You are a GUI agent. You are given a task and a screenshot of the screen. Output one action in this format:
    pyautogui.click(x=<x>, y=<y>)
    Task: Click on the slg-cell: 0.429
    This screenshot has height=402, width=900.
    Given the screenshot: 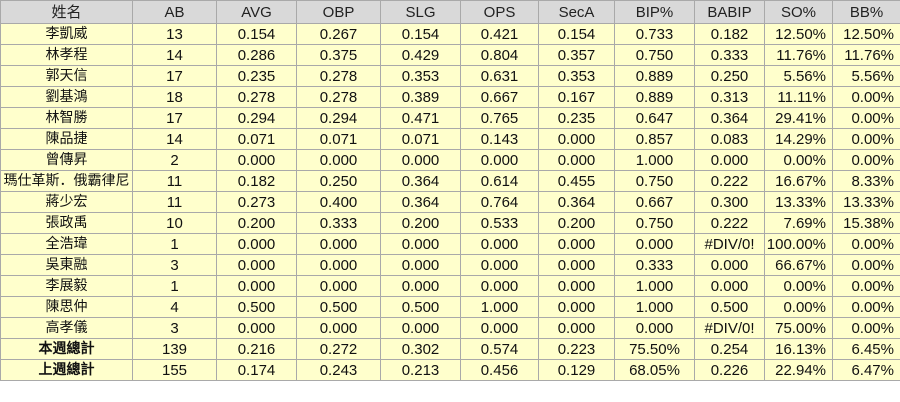 What is the action you would take?
    pyautogui.click(x=420, y=55)
    